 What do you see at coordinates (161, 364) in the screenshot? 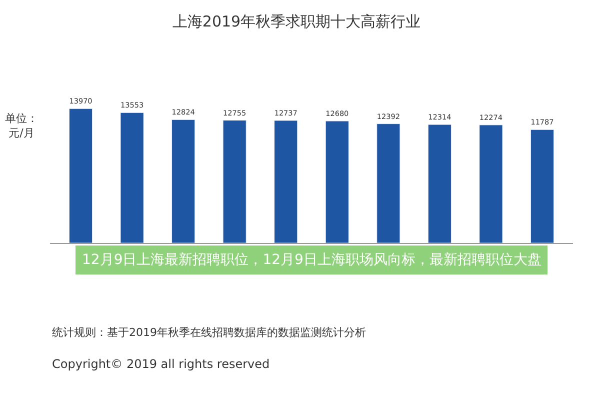
I see `text: Copyright© 2019 all rights reserved` at bounding box center [161, 364].